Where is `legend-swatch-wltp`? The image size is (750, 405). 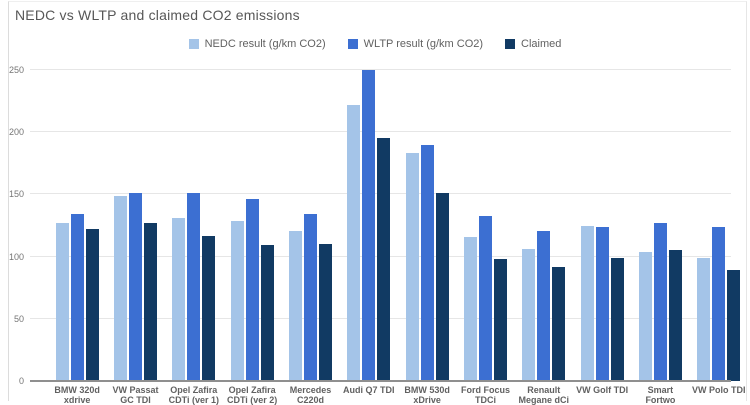
legend-swatch-wltp is located at coordinates (352, 44).